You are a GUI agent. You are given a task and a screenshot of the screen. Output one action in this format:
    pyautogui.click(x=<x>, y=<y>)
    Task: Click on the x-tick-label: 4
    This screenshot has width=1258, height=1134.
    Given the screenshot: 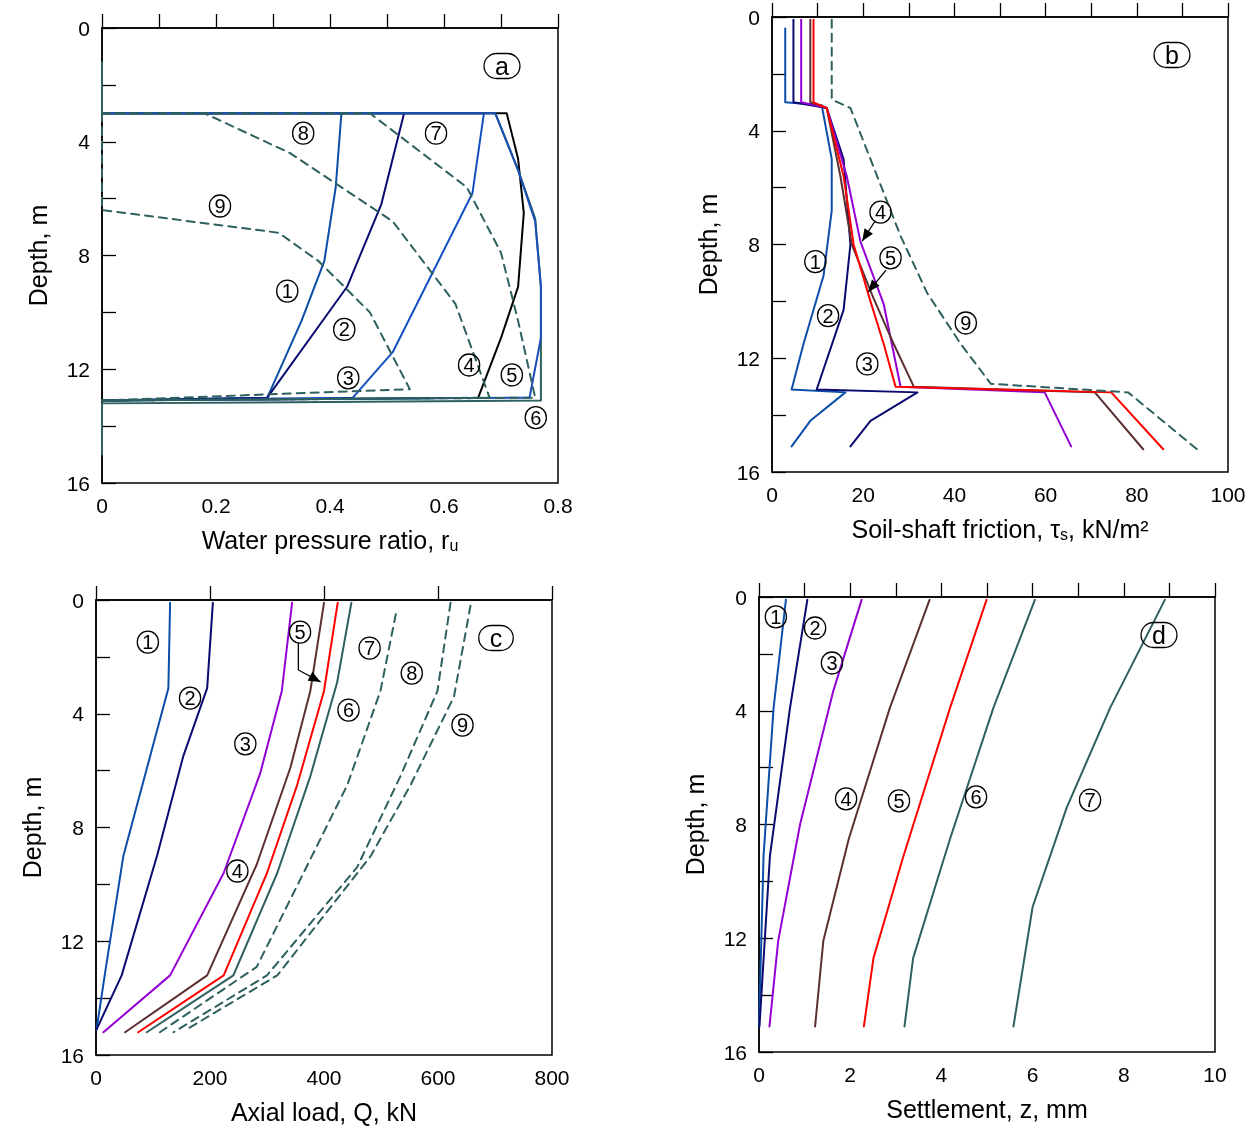 What is the action you would take?
    pyautogui.click(x=941, y=1074)
    